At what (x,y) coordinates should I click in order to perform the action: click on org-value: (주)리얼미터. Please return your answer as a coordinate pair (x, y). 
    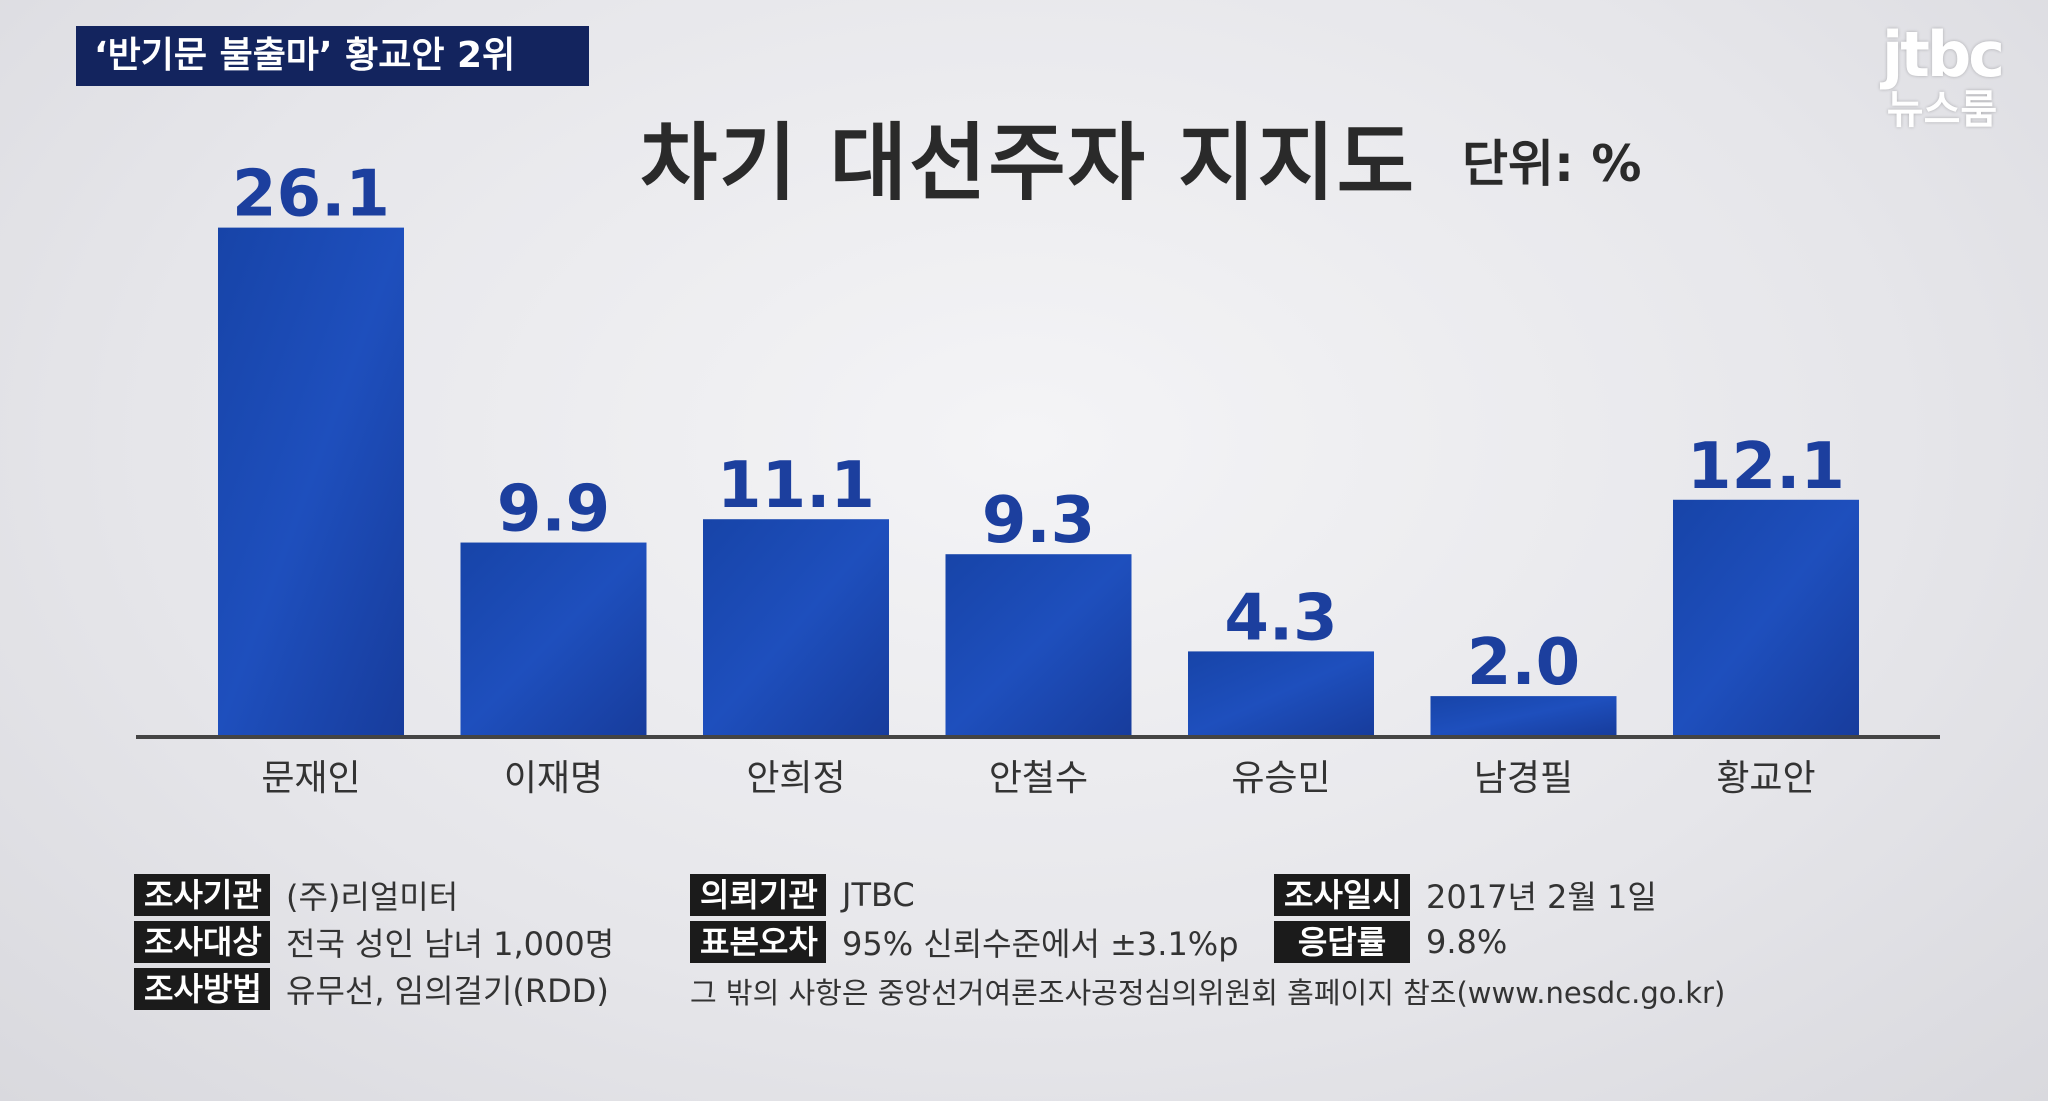
    Looking at the image, I should click on (372, 897).